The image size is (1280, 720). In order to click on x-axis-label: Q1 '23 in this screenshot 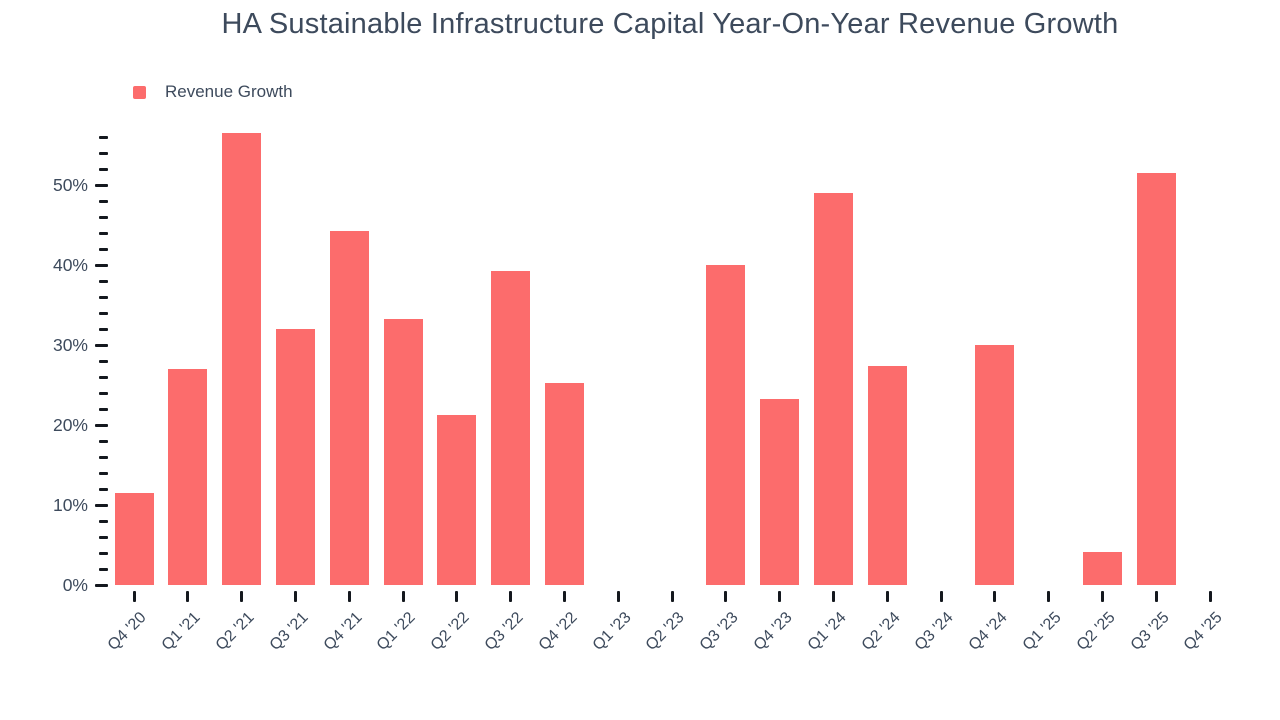, I will do `click(612, 632)`.